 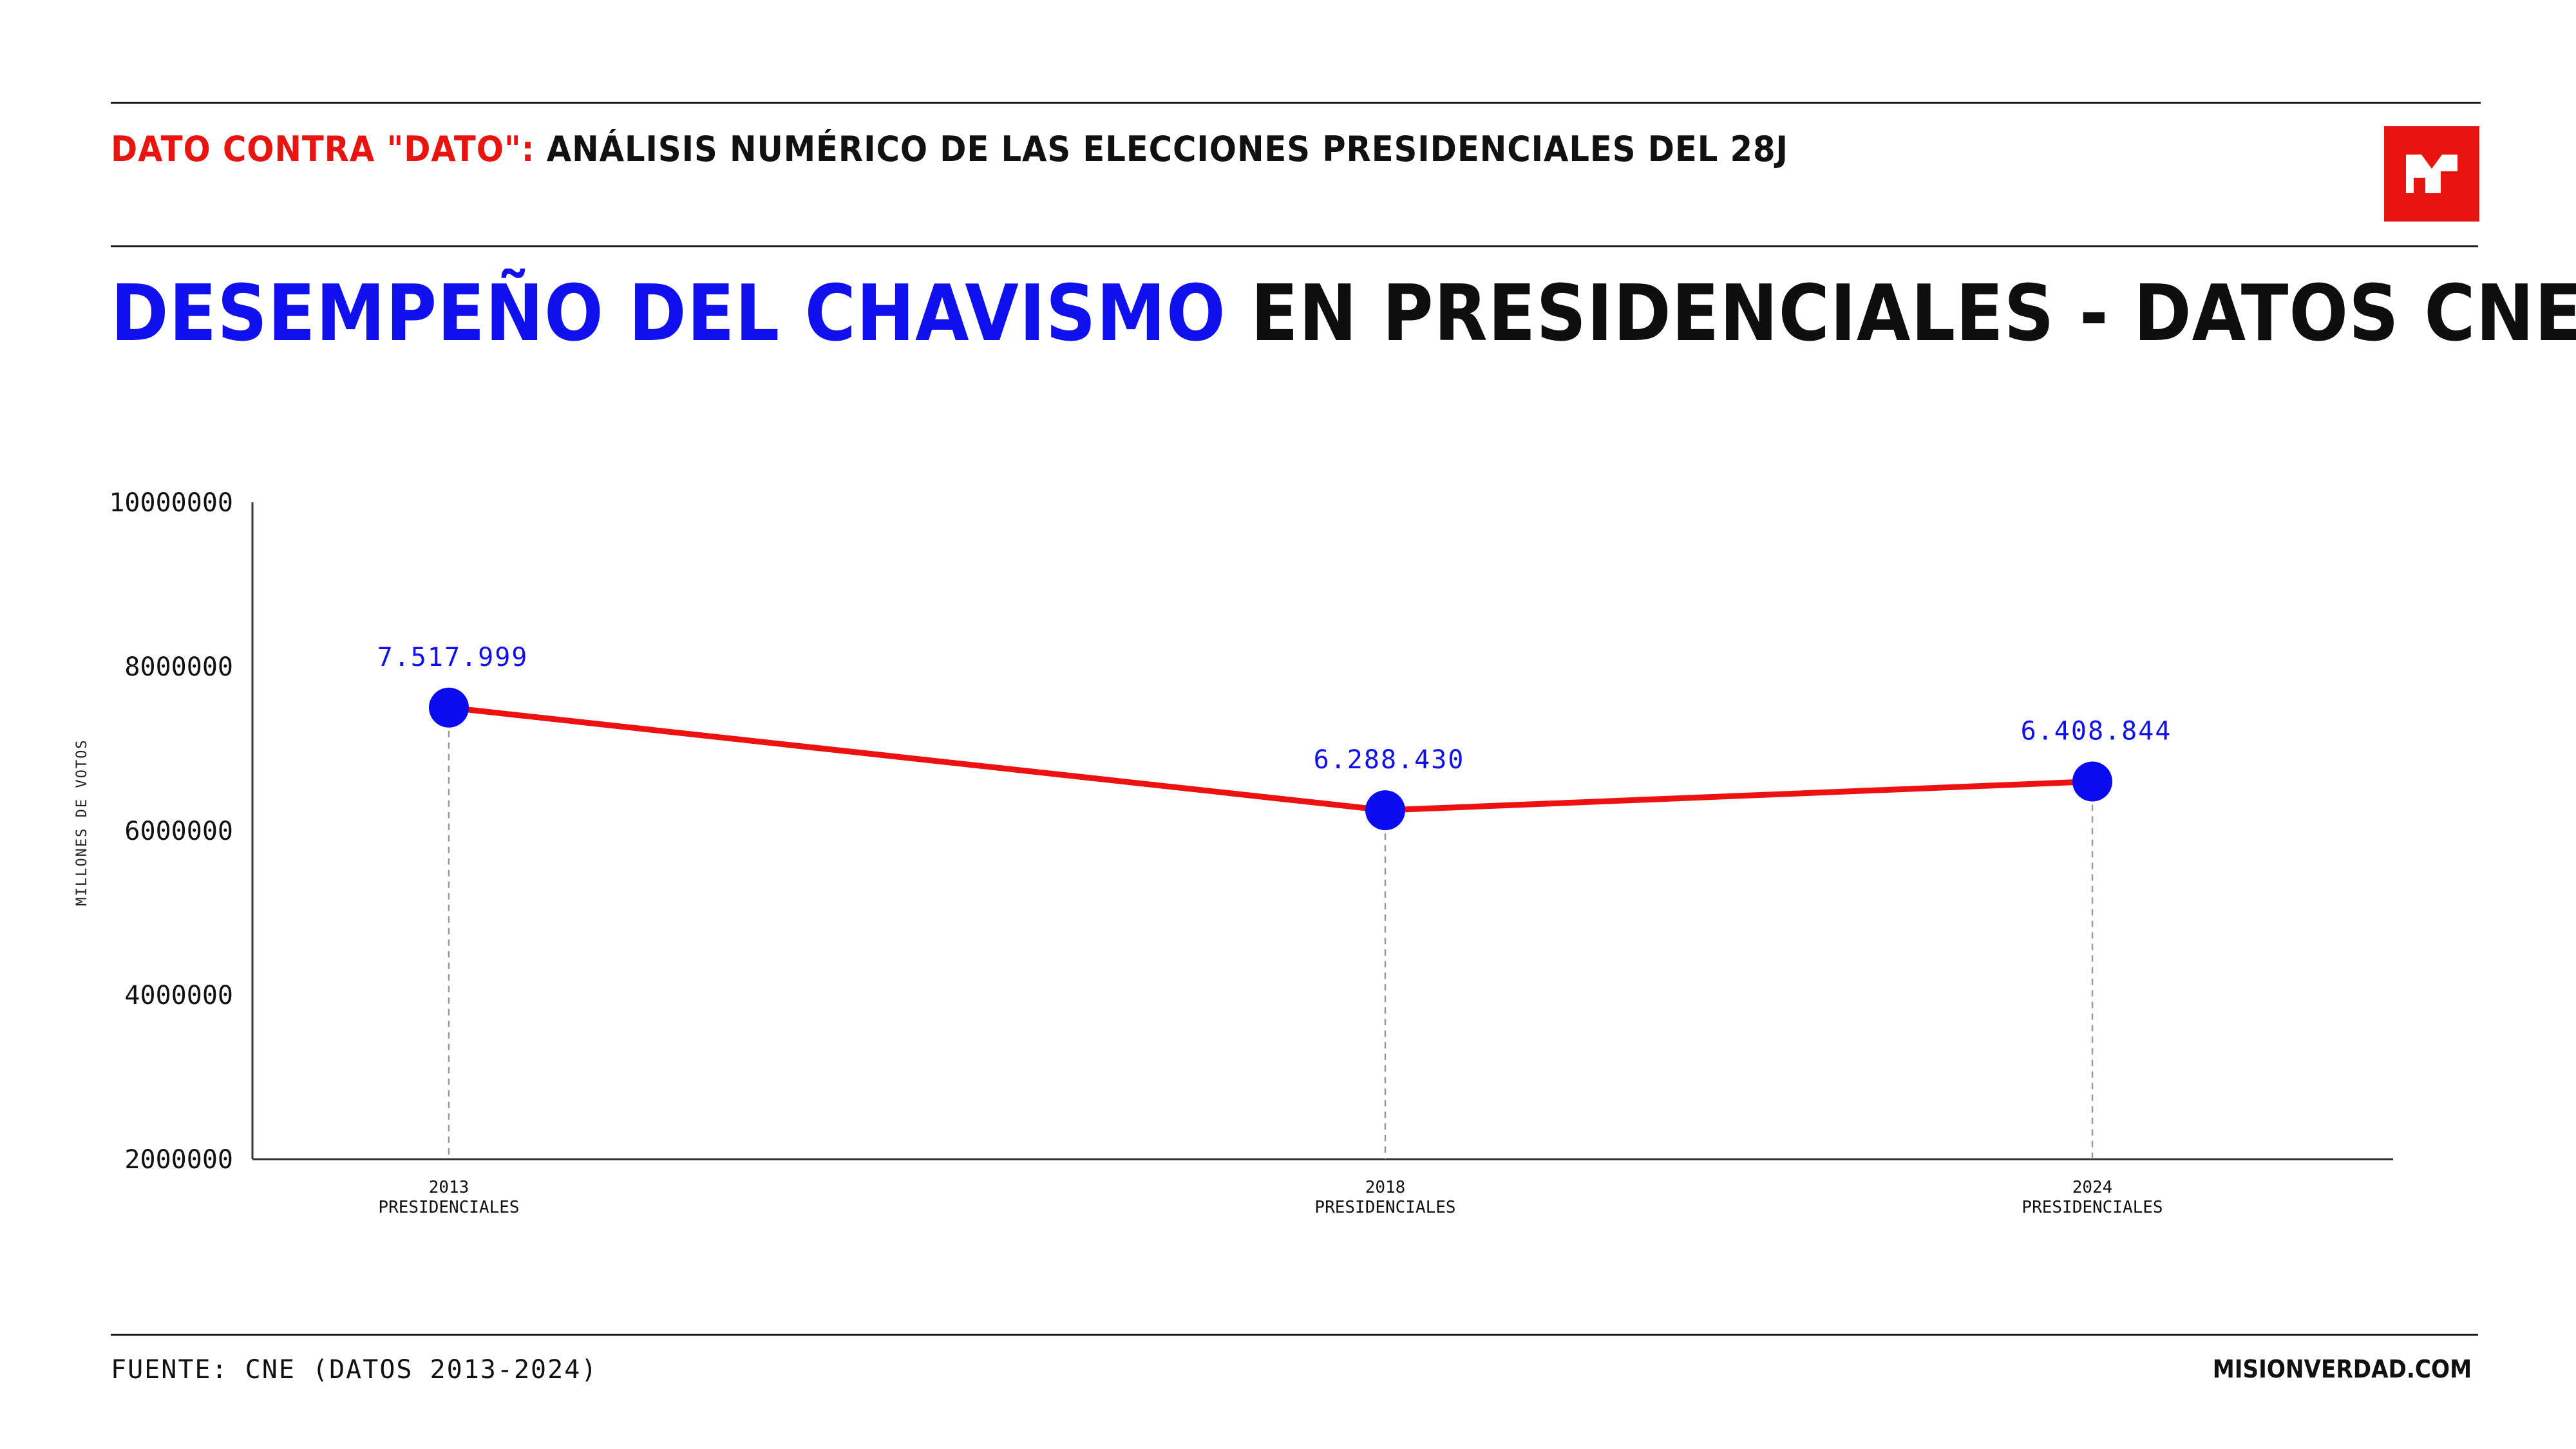 I want to click on y-tick-label: 10000000, so click(x=171, y=503).